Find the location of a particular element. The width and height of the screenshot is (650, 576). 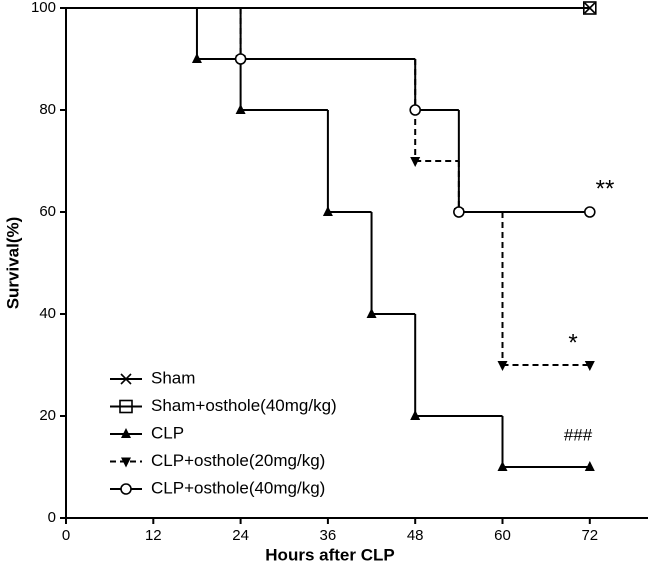

annotation: ** is located at coordinates (605, 188).